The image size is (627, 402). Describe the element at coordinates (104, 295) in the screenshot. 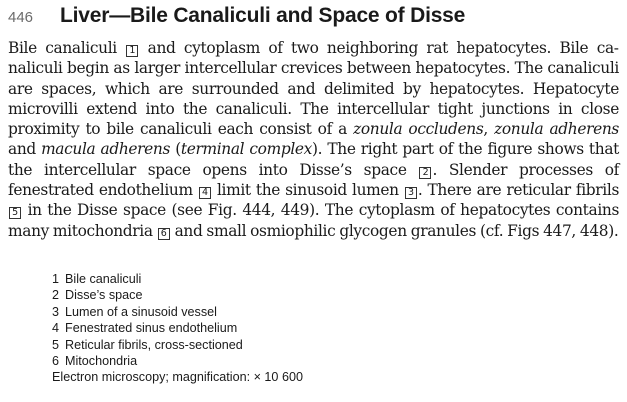

I see `legend-label: Disse’s space` at that location.